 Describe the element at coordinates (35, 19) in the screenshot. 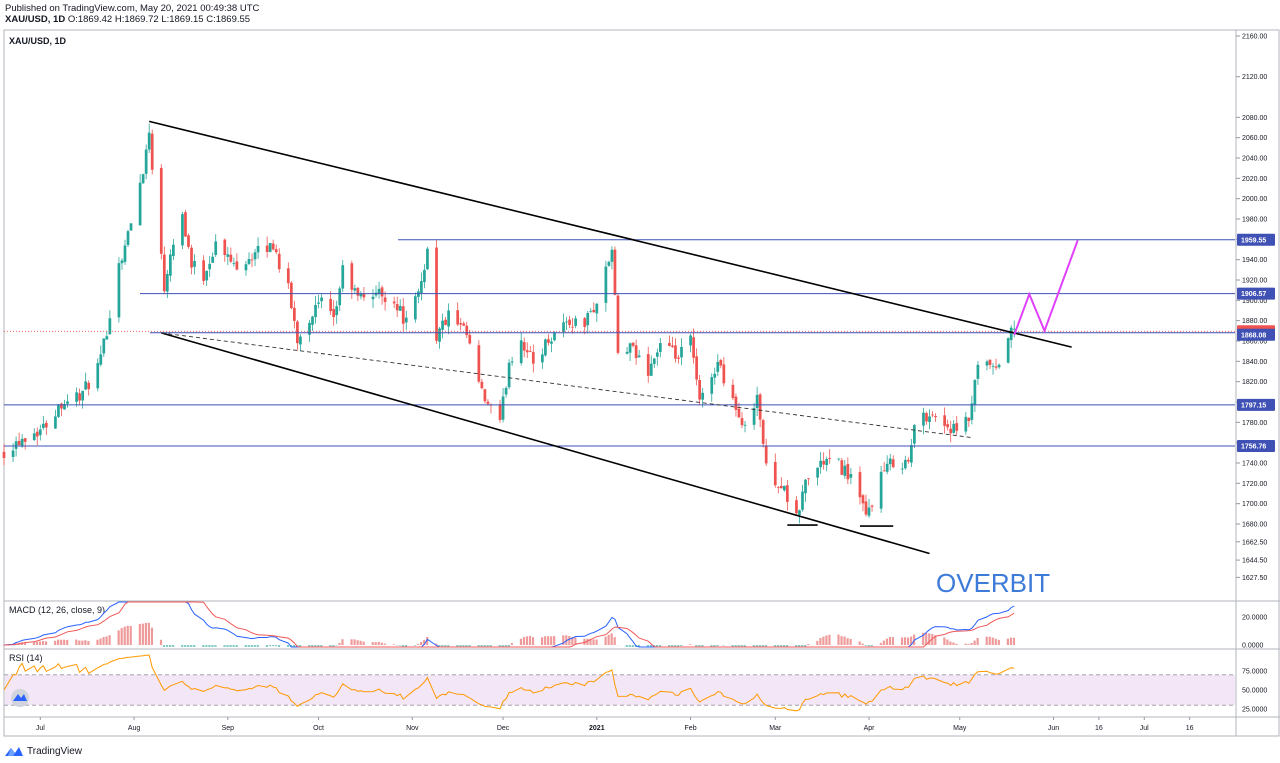

I see `symbol-label: XAU/USD, 1D` at that location.